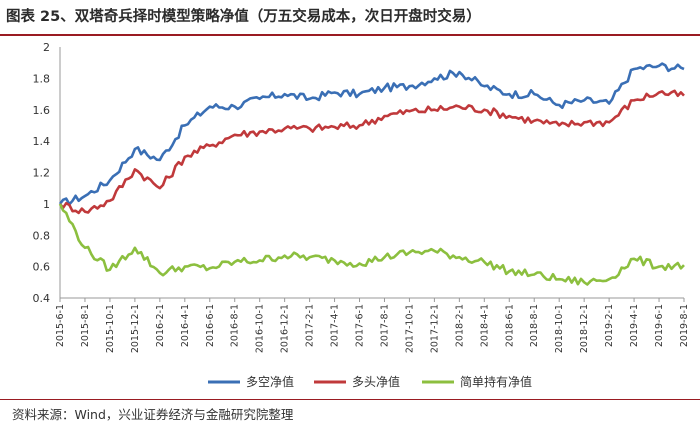  I want to click on x-tick-label: 2018-10-1, so click(559, 328).